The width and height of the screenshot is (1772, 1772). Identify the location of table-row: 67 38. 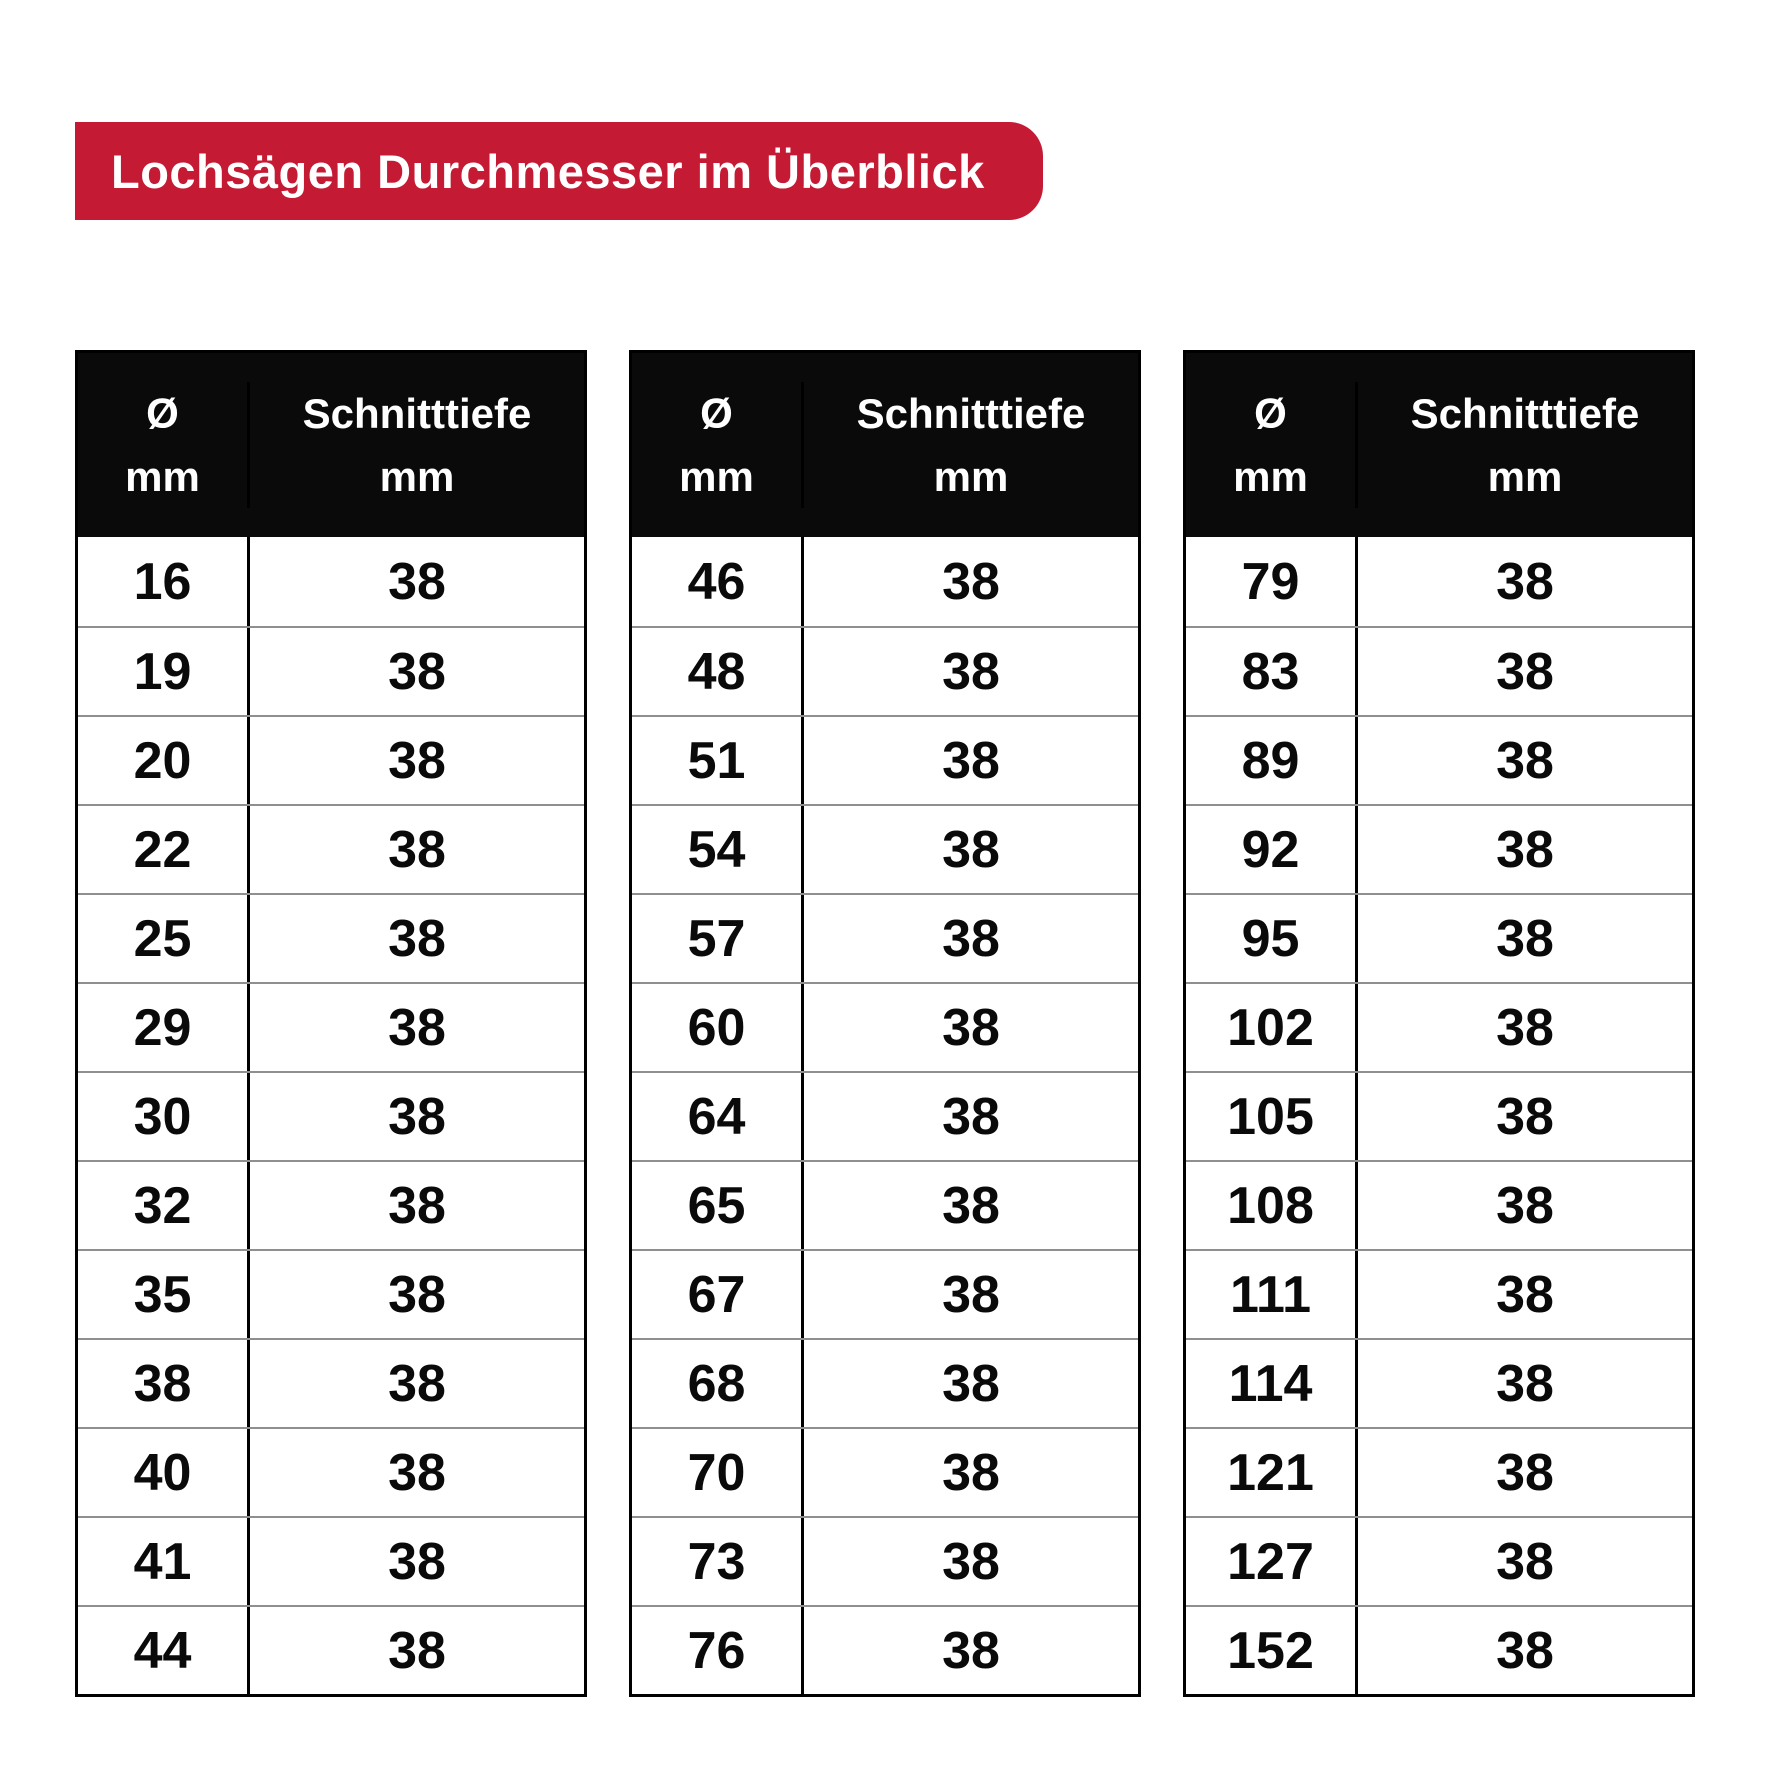
(885, 1293).